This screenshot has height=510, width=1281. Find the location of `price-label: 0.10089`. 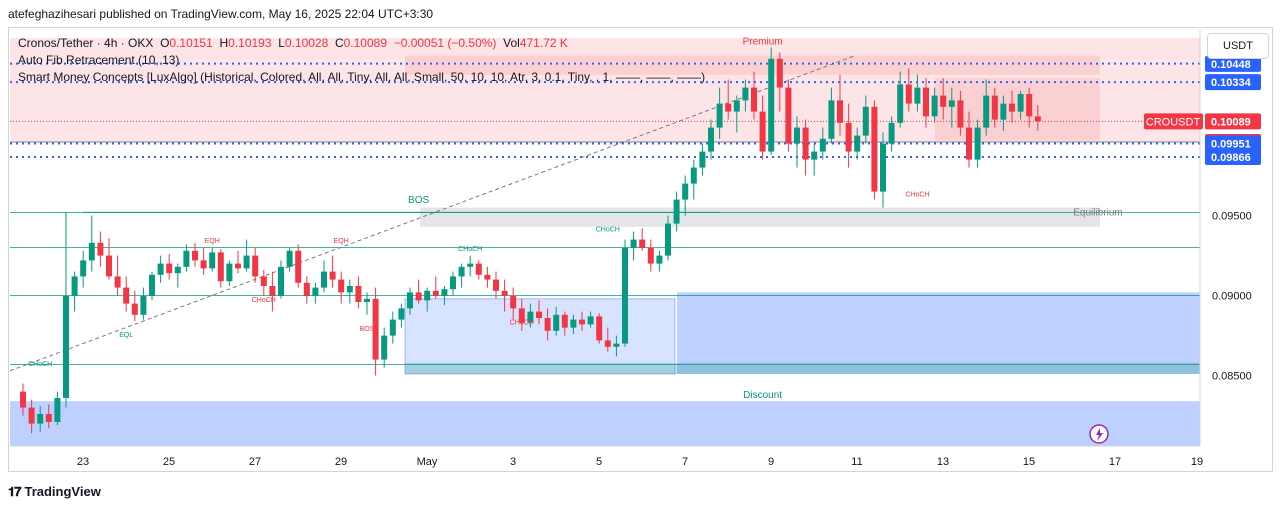

price-label: 0.10089 is located at coordinates (1231, 122).